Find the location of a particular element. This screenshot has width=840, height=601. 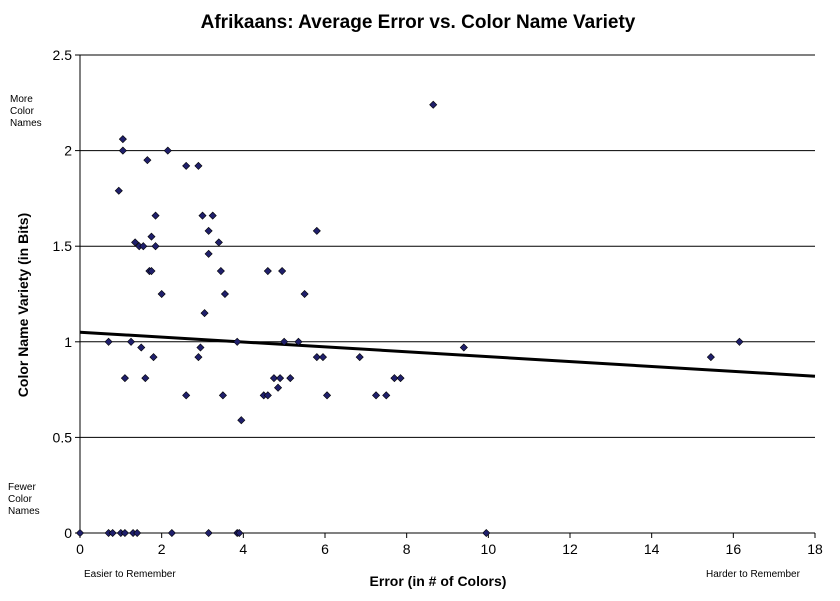

y-tick-label-1: 0.5 is located at coordinates (63, 437).